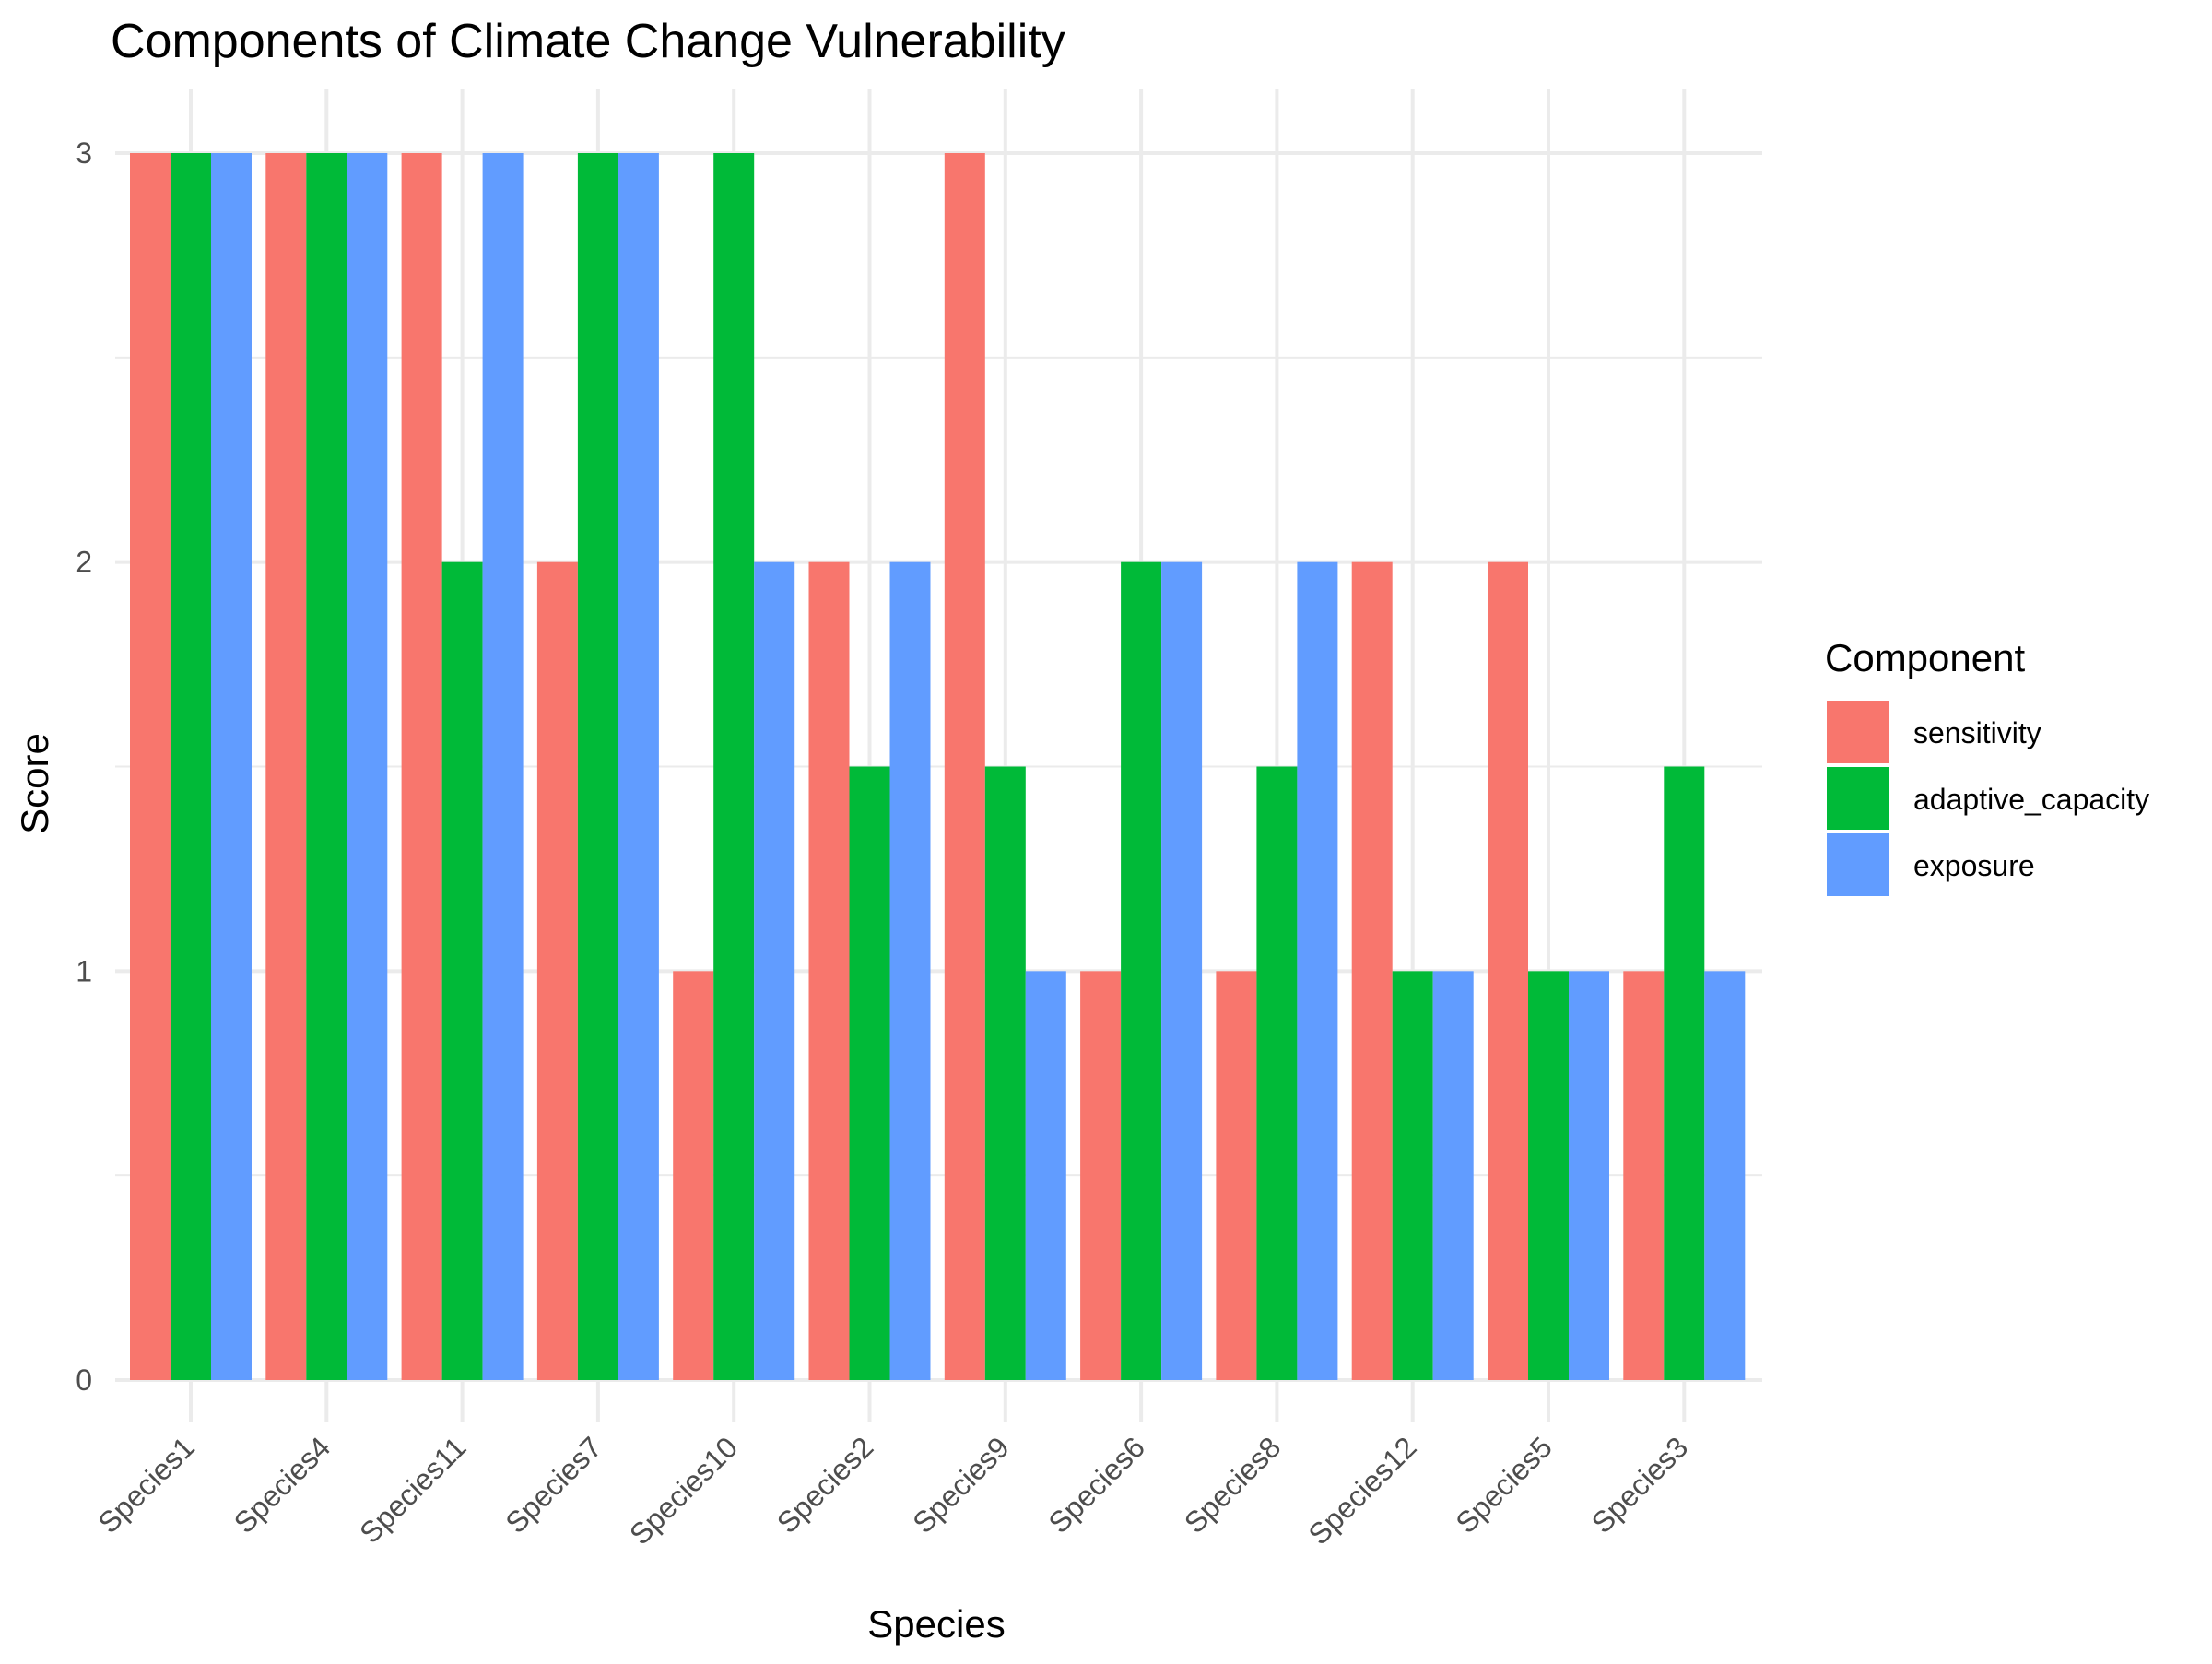 The height and width of the screenshot is (1664, 2212). I want to click on bar-exposure-Species4, so click(367, 766).